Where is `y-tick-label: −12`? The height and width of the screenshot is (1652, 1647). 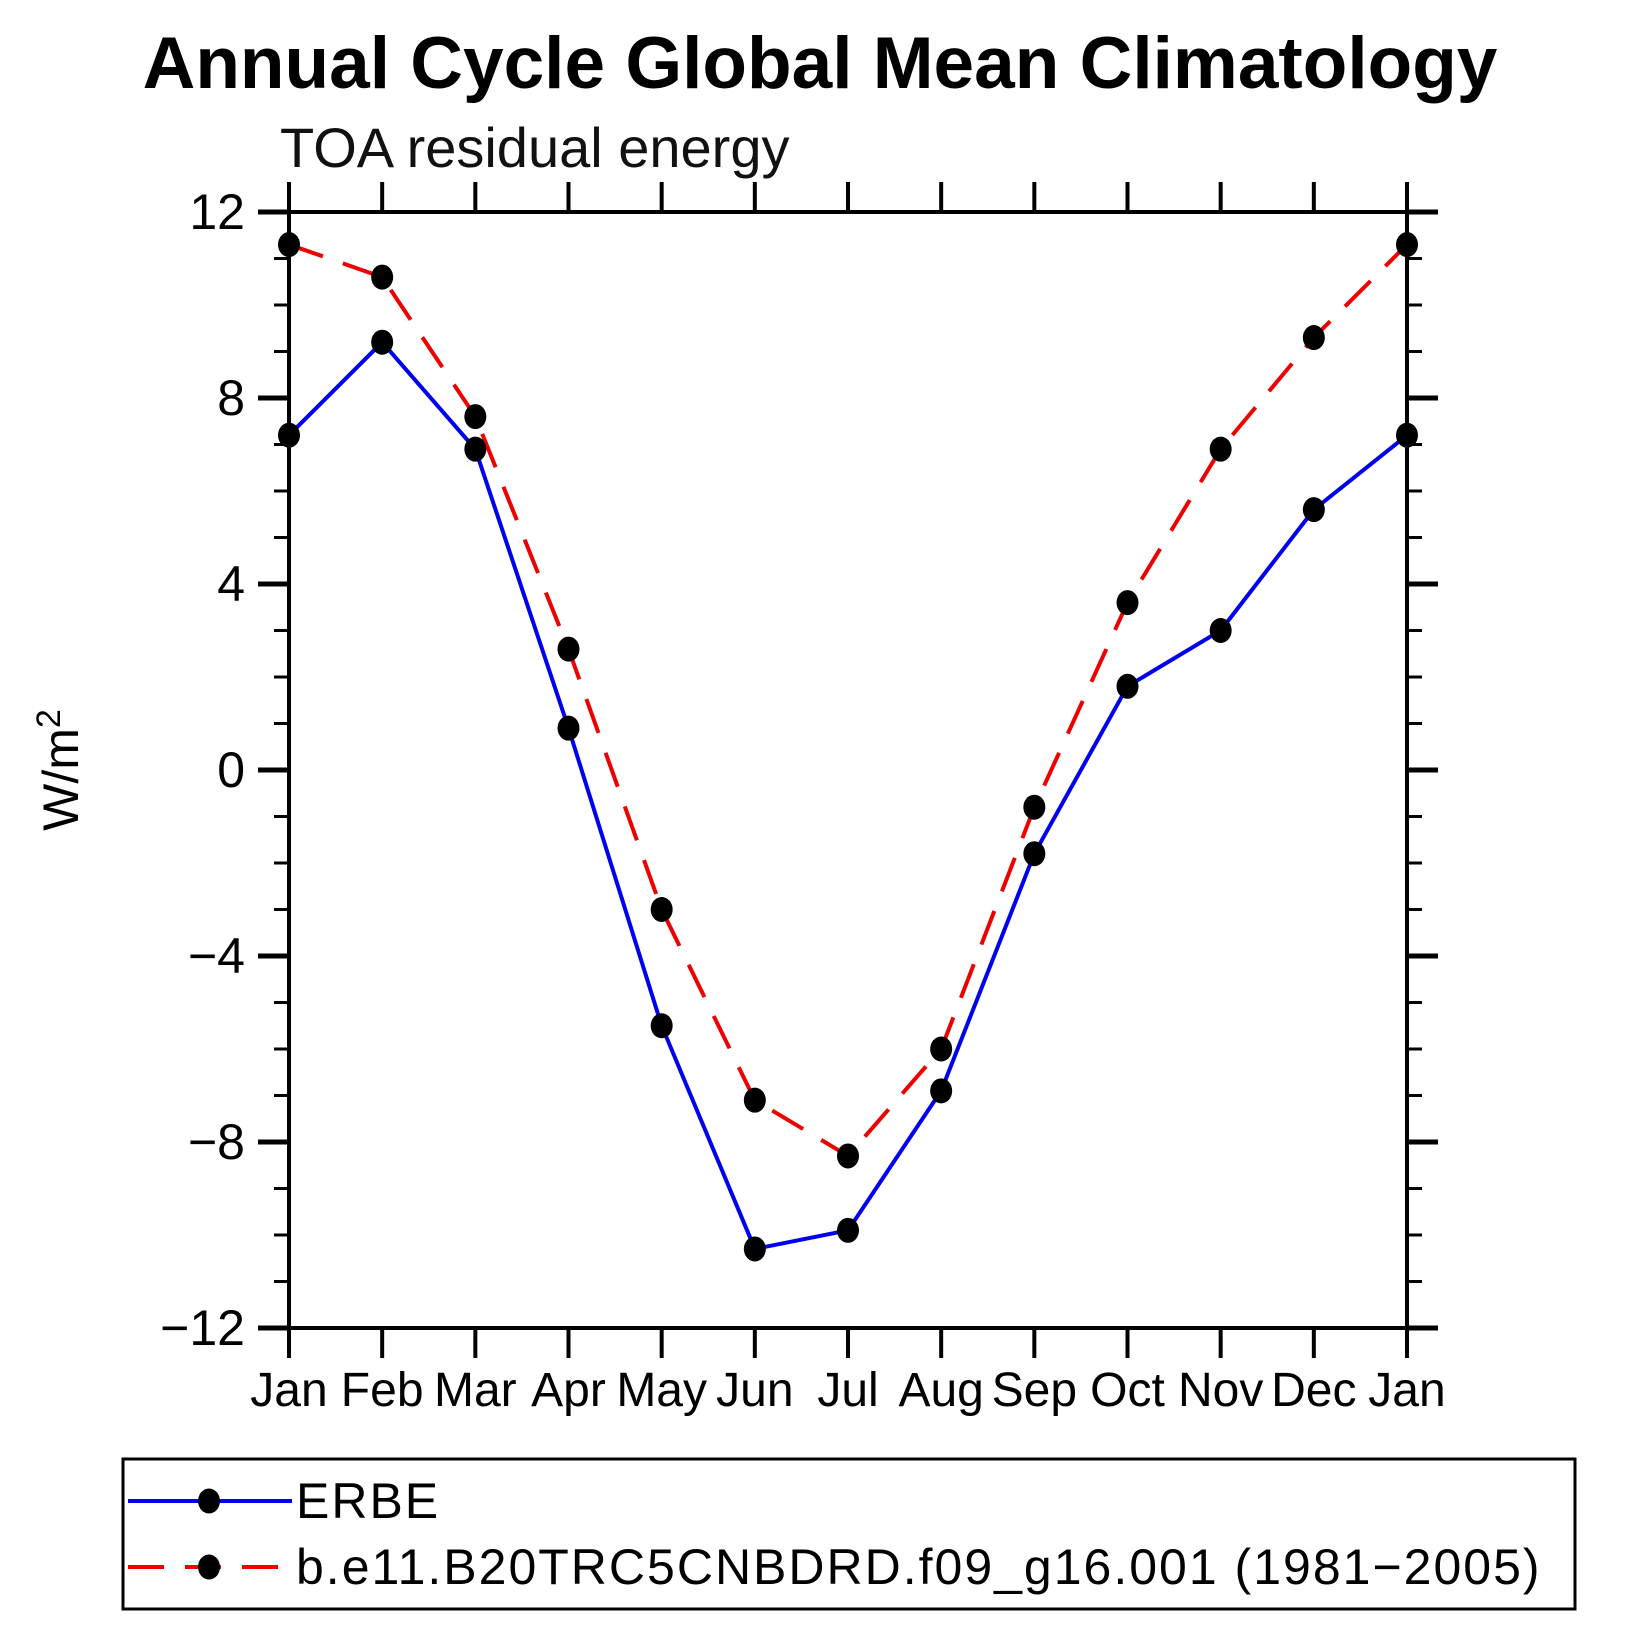 y-tick-label: −12 is located at coordinates (202, 1328).